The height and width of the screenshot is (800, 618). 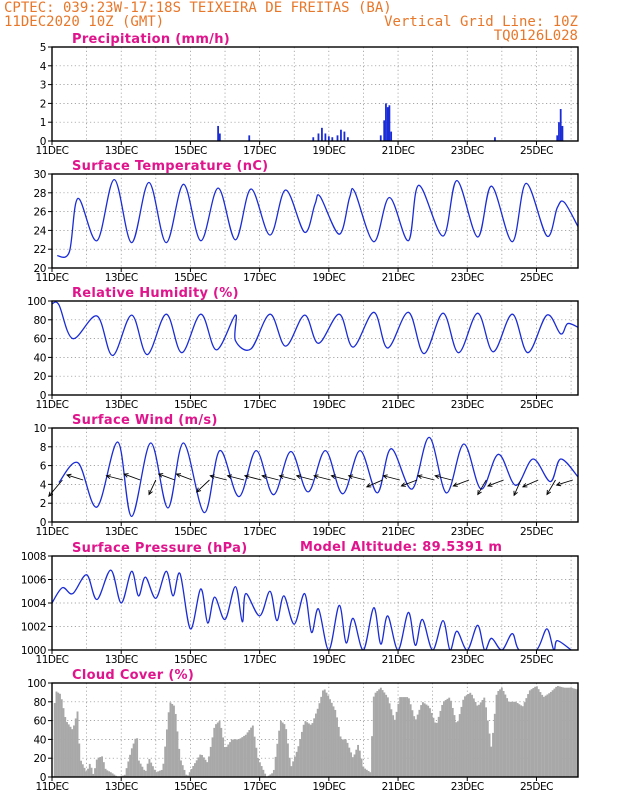 I want to click on panel0-xtick-label-1: 13DEC, so click(x=121, y=151).